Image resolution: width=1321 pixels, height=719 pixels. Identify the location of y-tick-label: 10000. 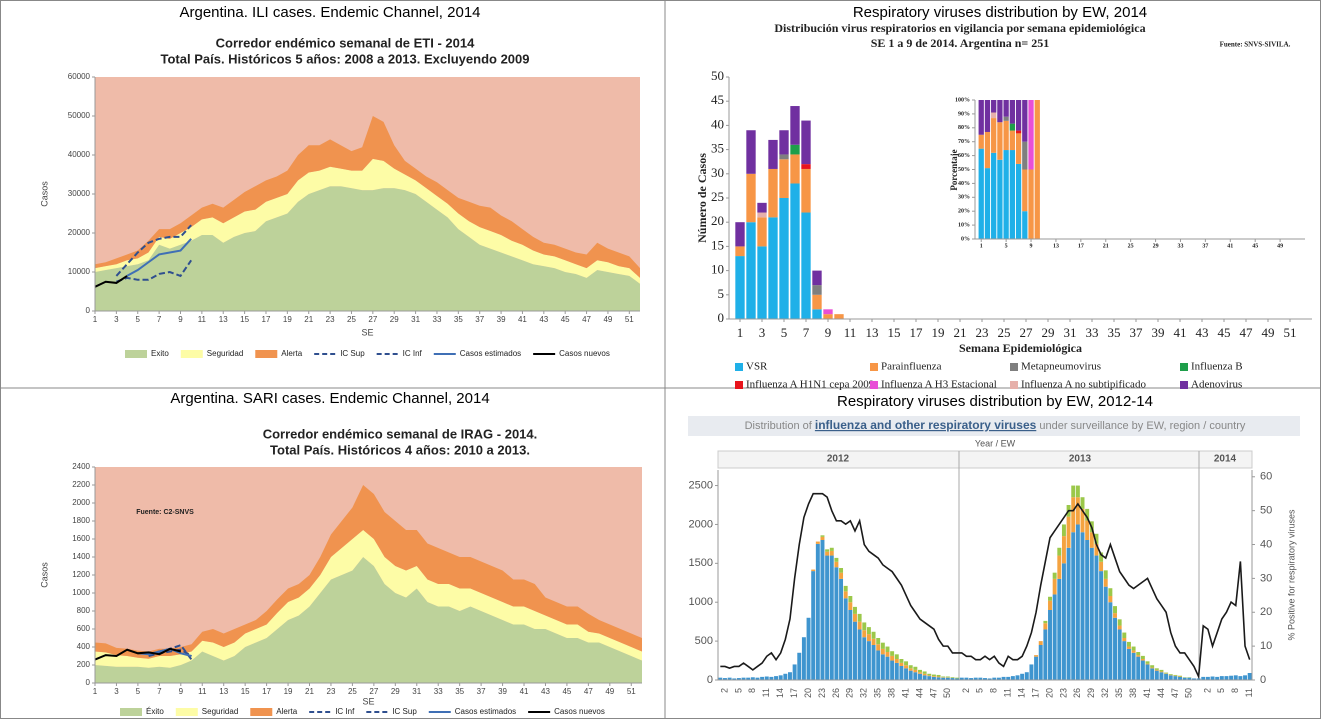
(79, 271).